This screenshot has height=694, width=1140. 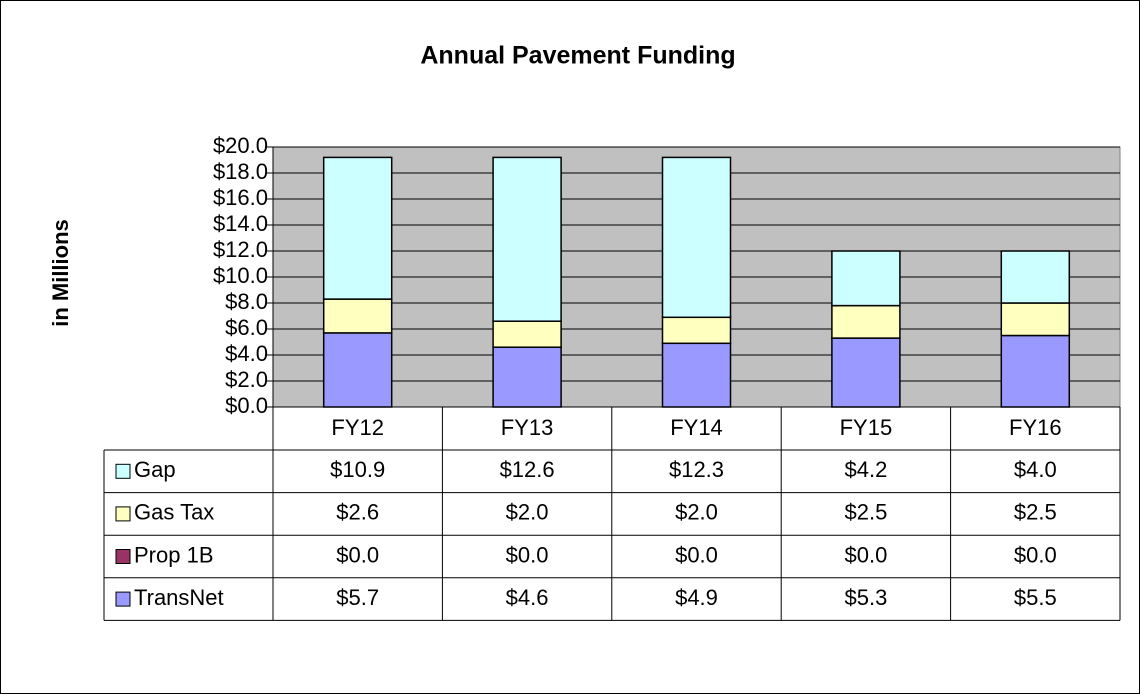 What do you see at coordinates (1035, 469) in the screenshot?
I see `data-table-value: $4.0` at bounding box center [1035, 469].